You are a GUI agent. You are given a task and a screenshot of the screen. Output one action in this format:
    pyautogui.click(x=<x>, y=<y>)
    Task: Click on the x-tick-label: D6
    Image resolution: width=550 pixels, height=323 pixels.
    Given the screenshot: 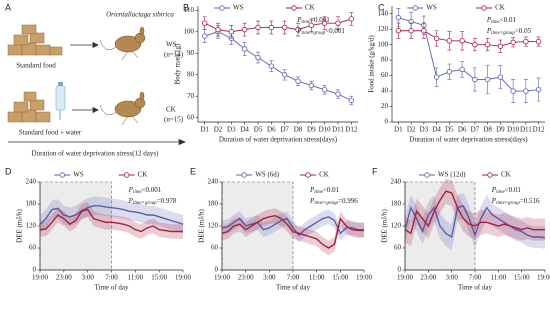 What is the action you would take?
    pyautogui.click(x=271, y=130)
    